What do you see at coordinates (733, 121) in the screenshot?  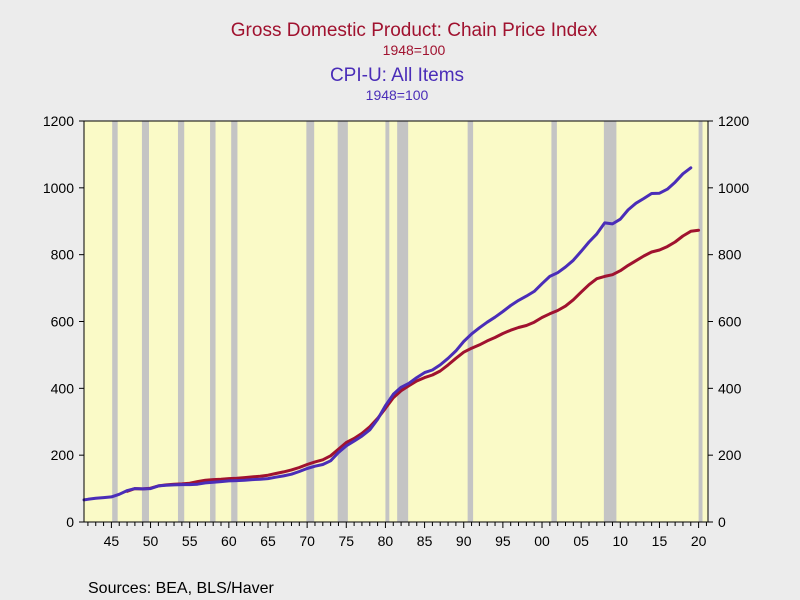 I see `y-tick-label-right: 1200` at bounding box center [733, 121].